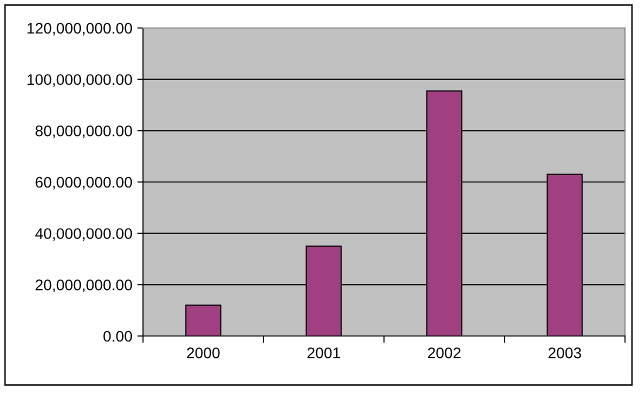 This screenshot has height=400, width=640. What do you see at coordinates (324, 353) in the screenshot?
I see `x-tick-label: 2001` at bounding box center [324, 353].